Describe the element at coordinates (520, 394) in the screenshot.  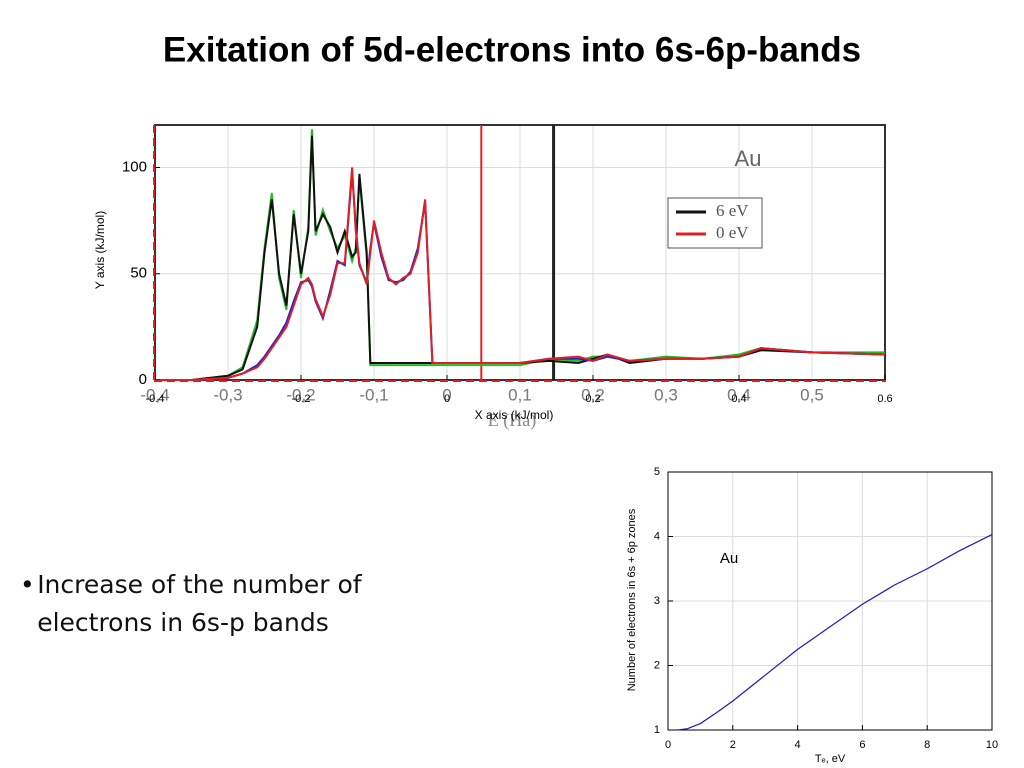
I see `inner-x-tick-label: 0,1` at that location.